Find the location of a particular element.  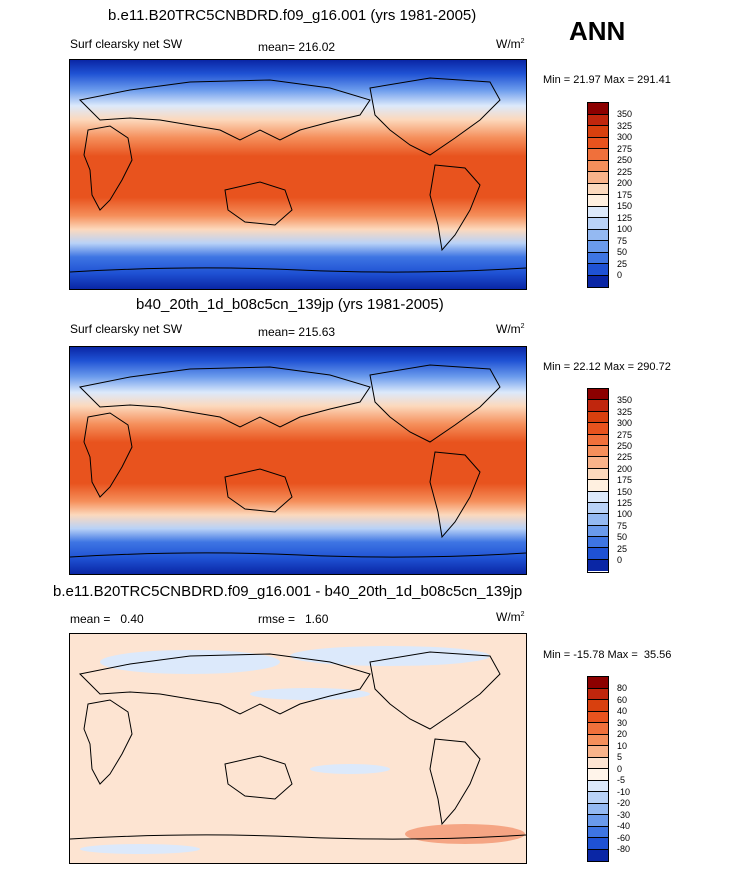

cbar3-label: 20 is located at coordinates (622, 734).